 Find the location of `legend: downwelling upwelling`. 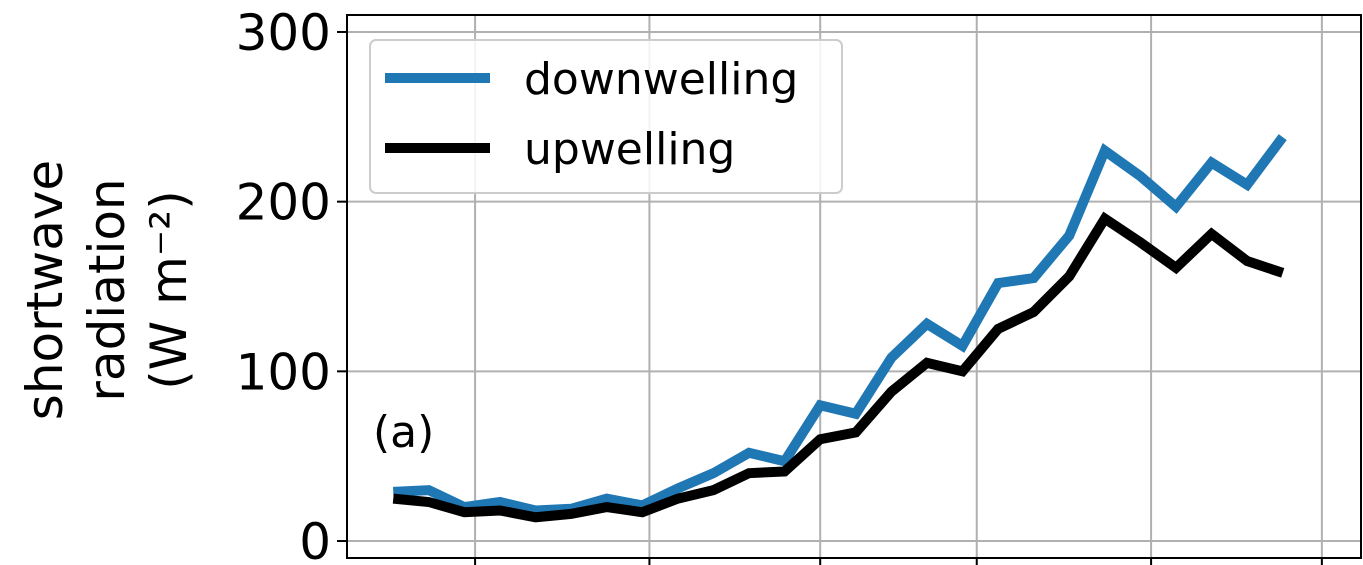

legend: downwelling upwelling is located at coordinates (606, 116).